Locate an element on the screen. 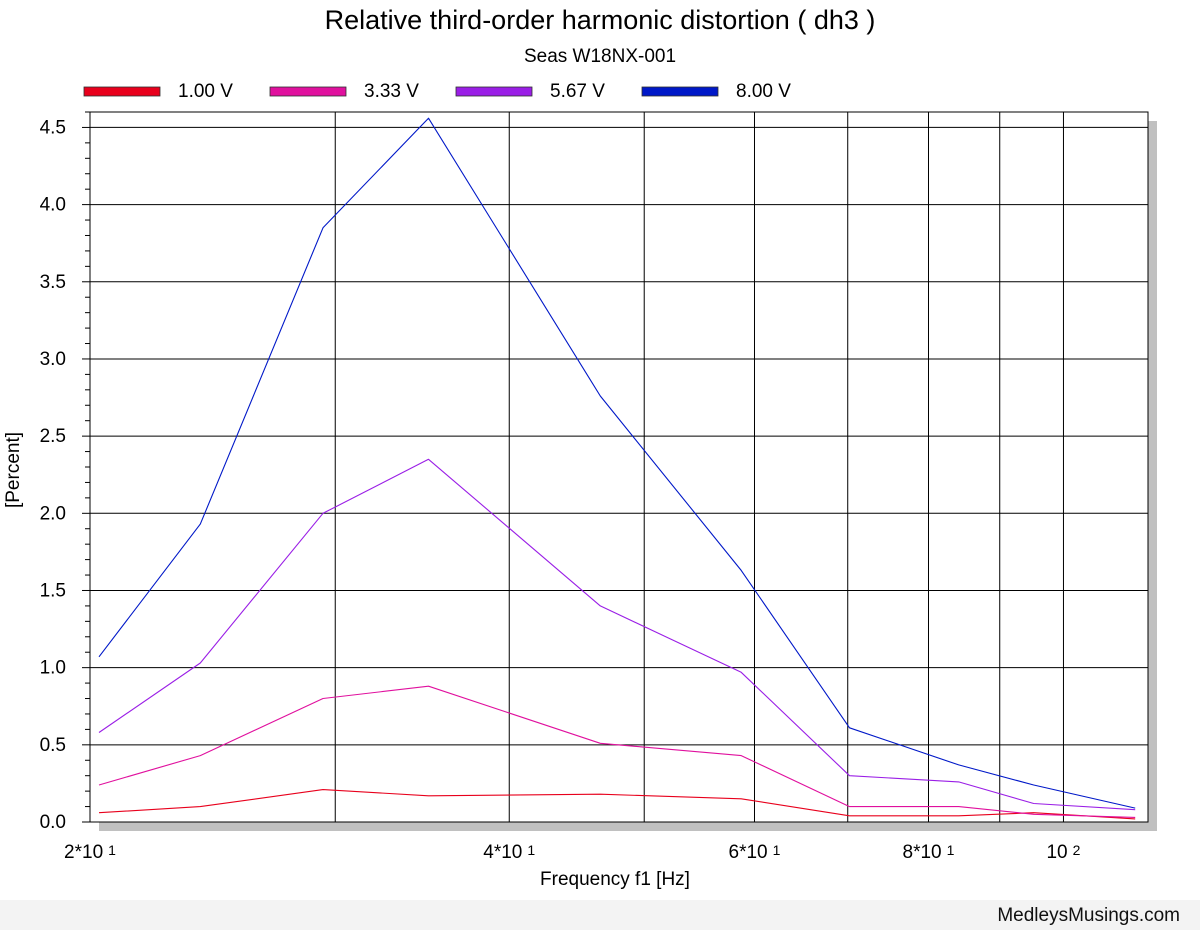 The image size is (1200, 930). legend-label-1: 1.00 V is located at coordinates (205, 91).